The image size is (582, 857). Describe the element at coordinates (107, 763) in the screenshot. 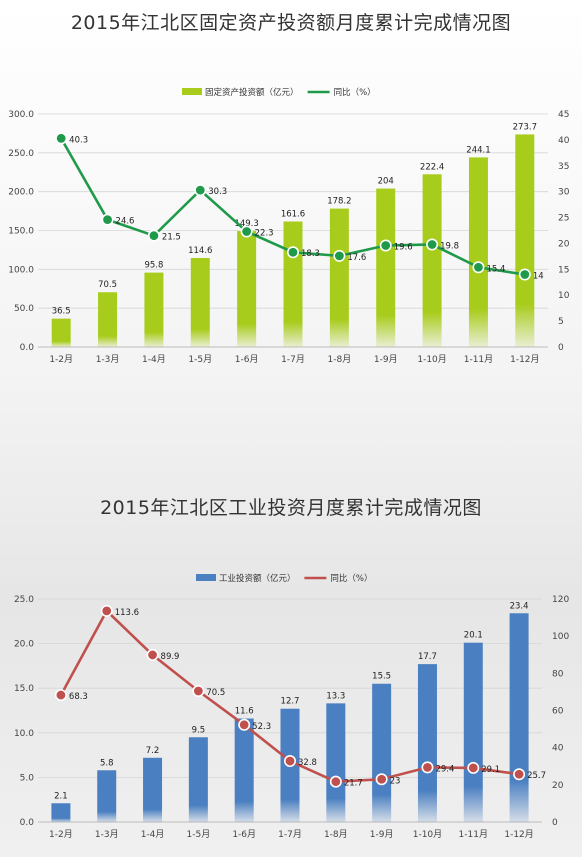

I see `bar-value-label: 5.8` at that location.